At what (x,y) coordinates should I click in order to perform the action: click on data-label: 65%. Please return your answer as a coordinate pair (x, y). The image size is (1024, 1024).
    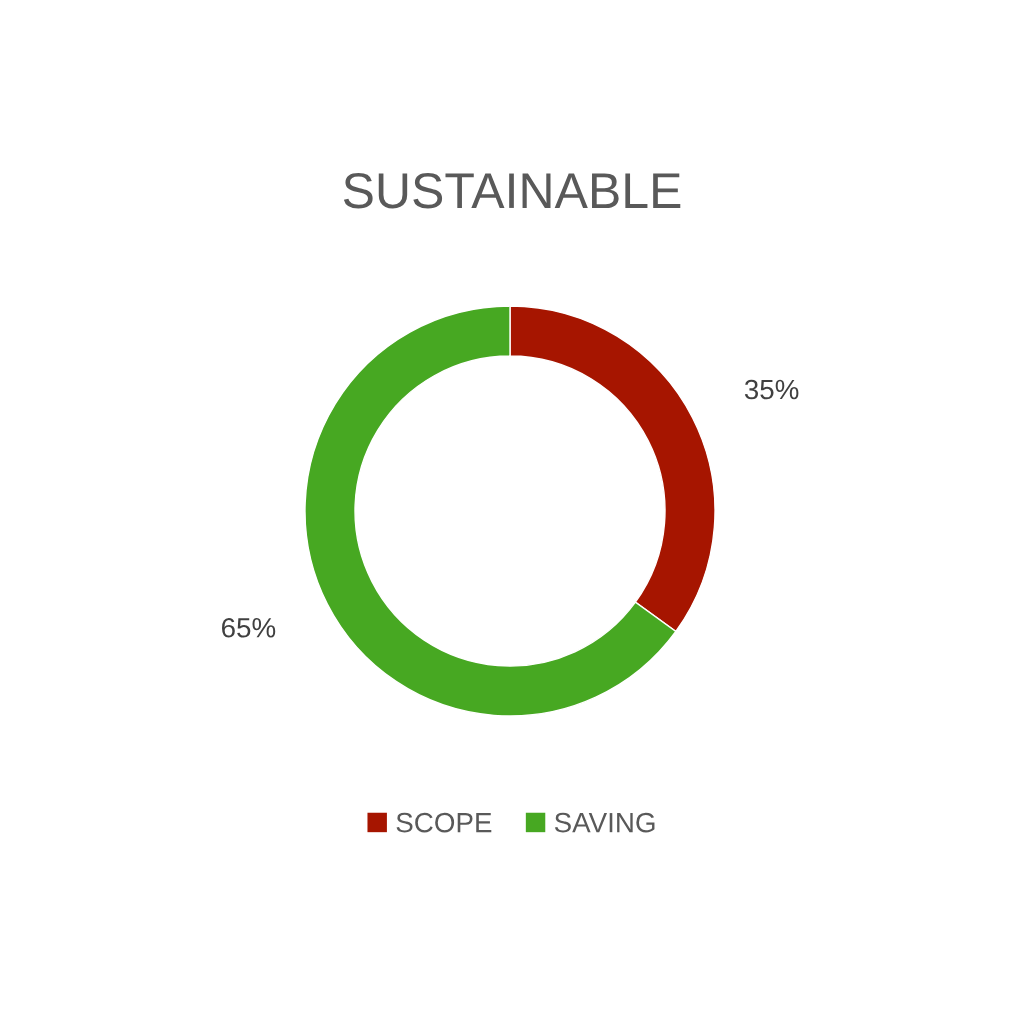
    Looking at the image, I should click on (249, 627).